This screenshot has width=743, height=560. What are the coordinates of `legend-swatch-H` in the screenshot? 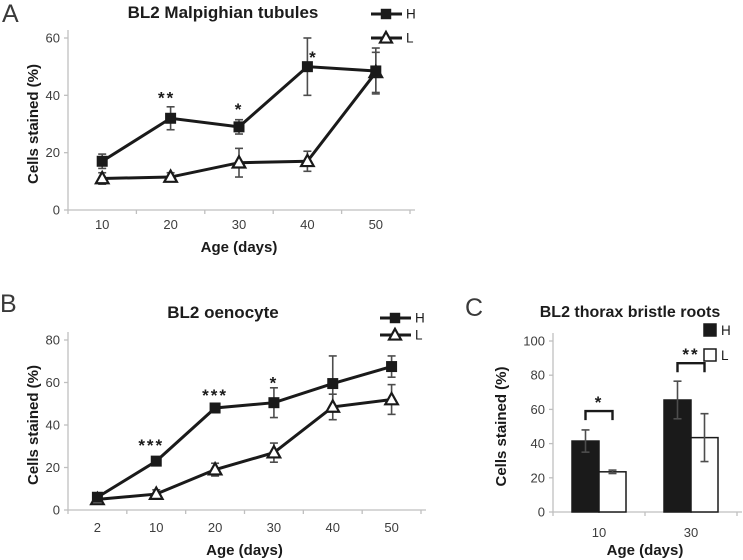 It's located at (710, 330).